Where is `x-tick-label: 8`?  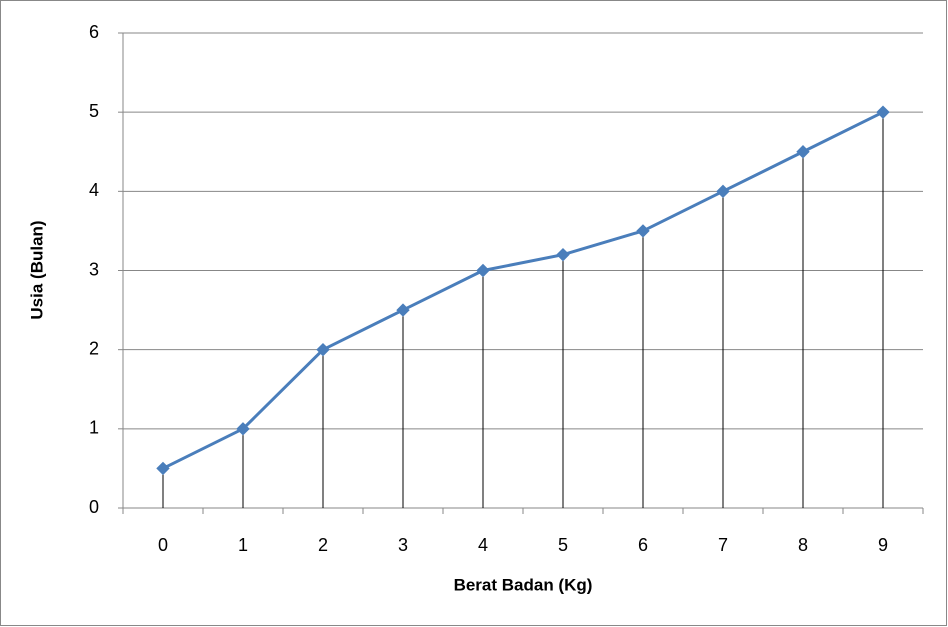 x-tick-label: 8 is located at coordinates (803, 545).